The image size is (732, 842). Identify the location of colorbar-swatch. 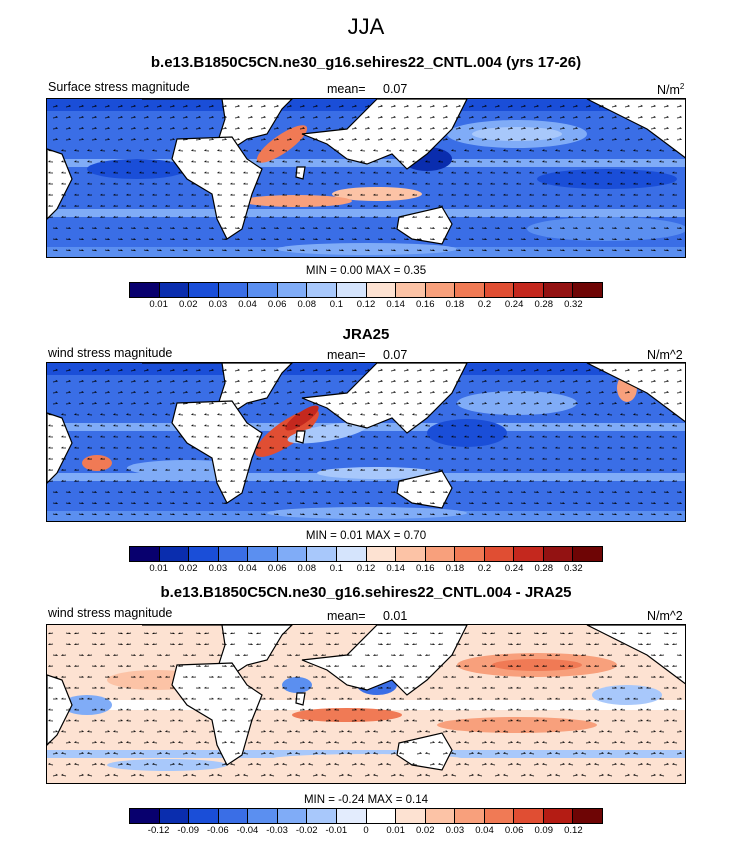
(292, 554).